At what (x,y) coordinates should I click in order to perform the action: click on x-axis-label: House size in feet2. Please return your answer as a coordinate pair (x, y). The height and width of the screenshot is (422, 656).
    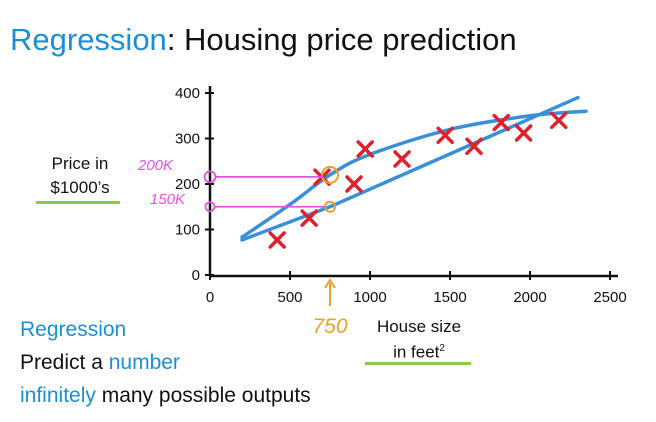
    Looking at the image, I should click on (419, 340).